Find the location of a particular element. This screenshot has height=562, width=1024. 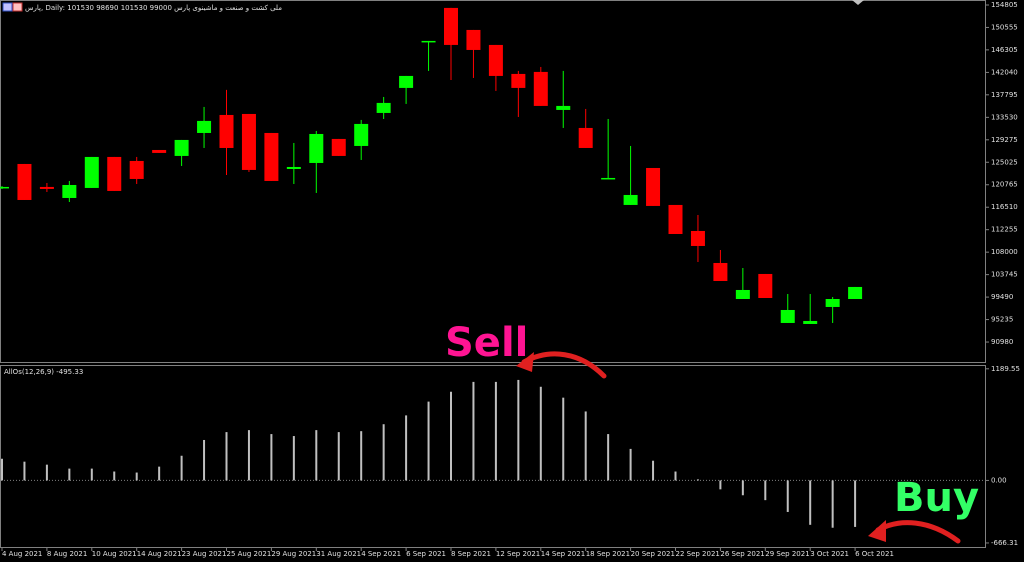

indicator-name: AllOs(12,26,9) is located at coordinates (29, 372).